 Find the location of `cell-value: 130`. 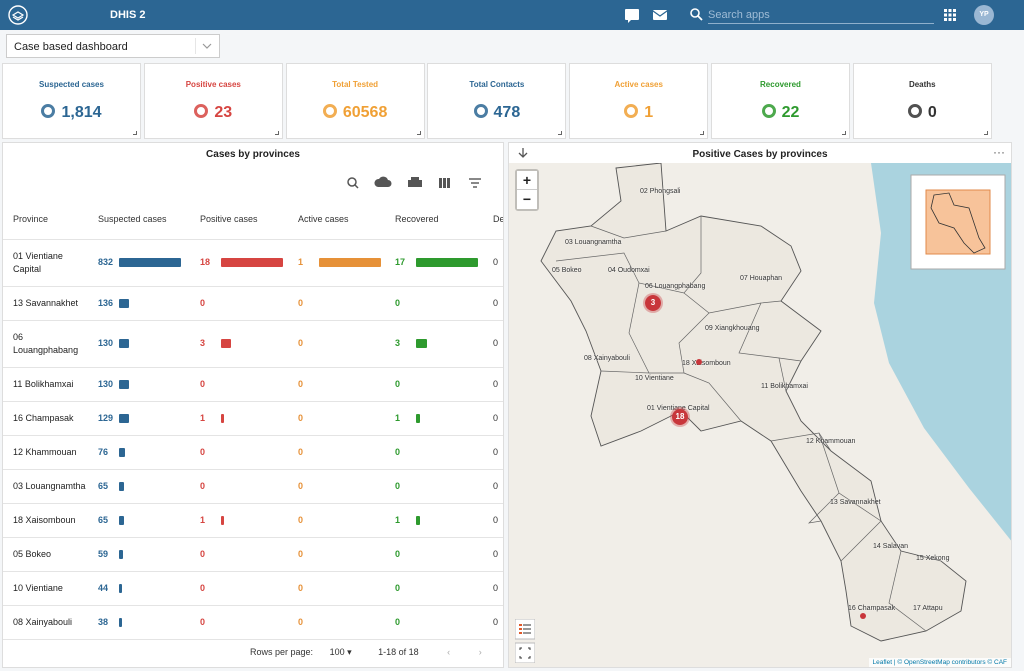

cell-value: 130 is located at coordinates (106, 383).